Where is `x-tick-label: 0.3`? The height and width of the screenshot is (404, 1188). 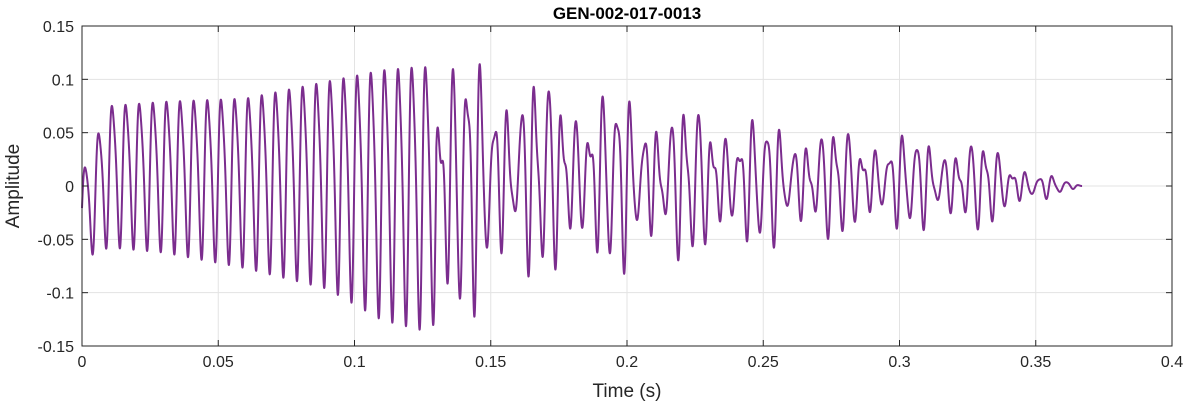 x-tick-label: 0.3 is located at coordinates (899, 362).